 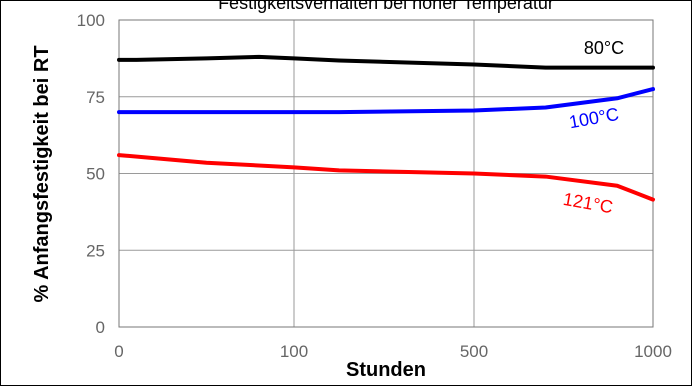 I want to click on series-label-3: 121°C, so click(x=588, y=203).